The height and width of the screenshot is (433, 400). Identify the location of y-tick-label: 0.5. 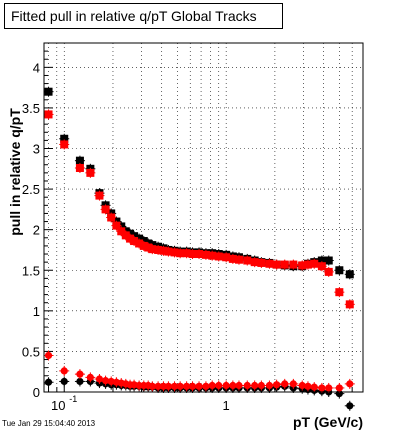
(31, 351).